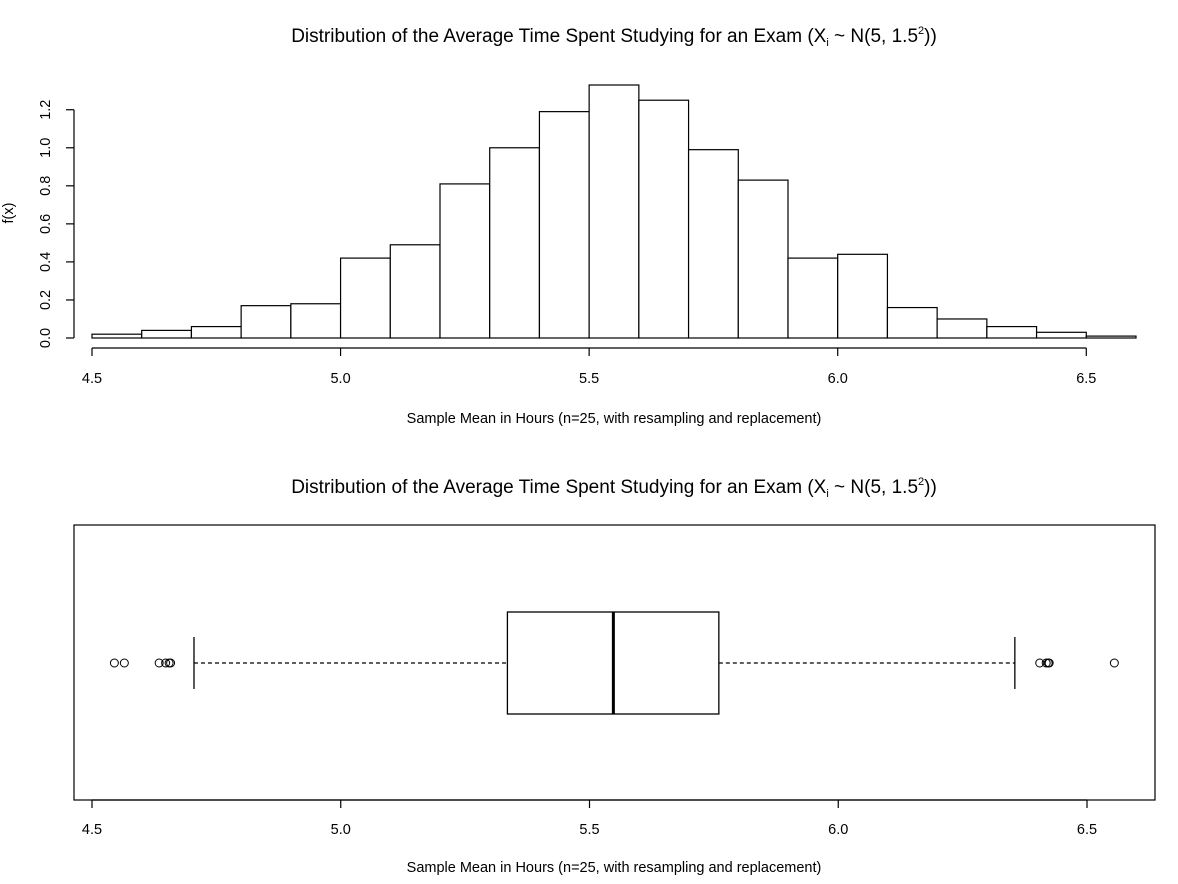 The width and height of the screenshot is (1178, 884). I want to click on histogram-y-label: f(x), so click(9, 213).